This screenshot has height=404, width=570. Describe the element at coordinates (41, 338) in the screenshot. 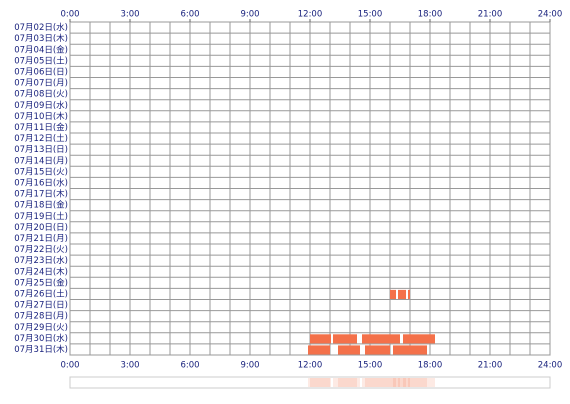

I see `day-label: 07月30日(水)` at that location.